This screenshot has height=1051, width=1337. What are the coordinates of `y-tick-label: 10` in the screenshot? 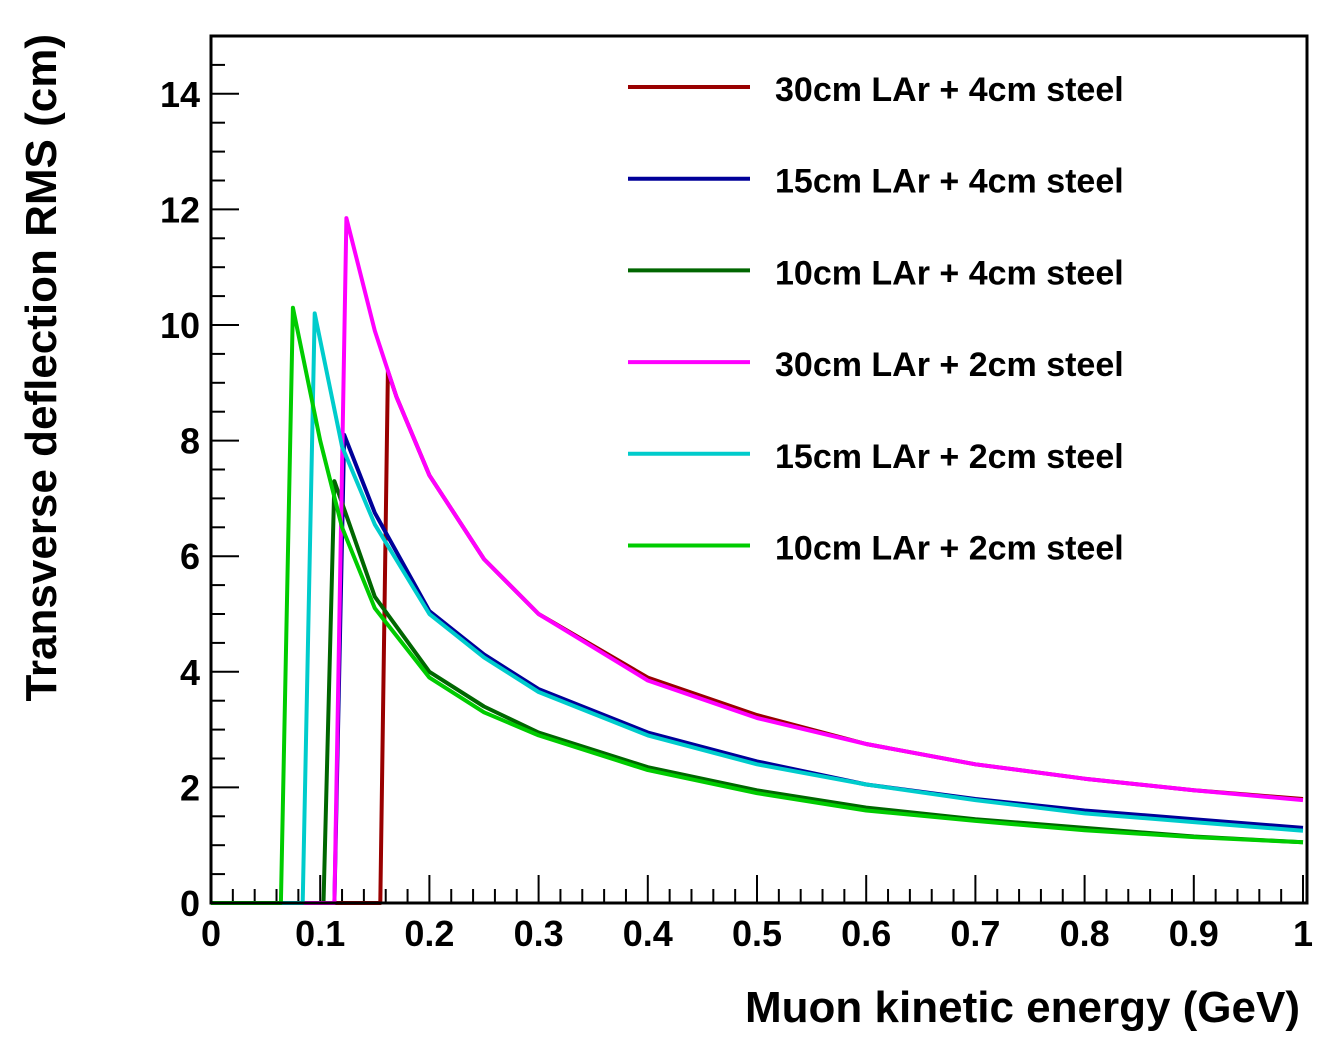 It's located at (180, 325).